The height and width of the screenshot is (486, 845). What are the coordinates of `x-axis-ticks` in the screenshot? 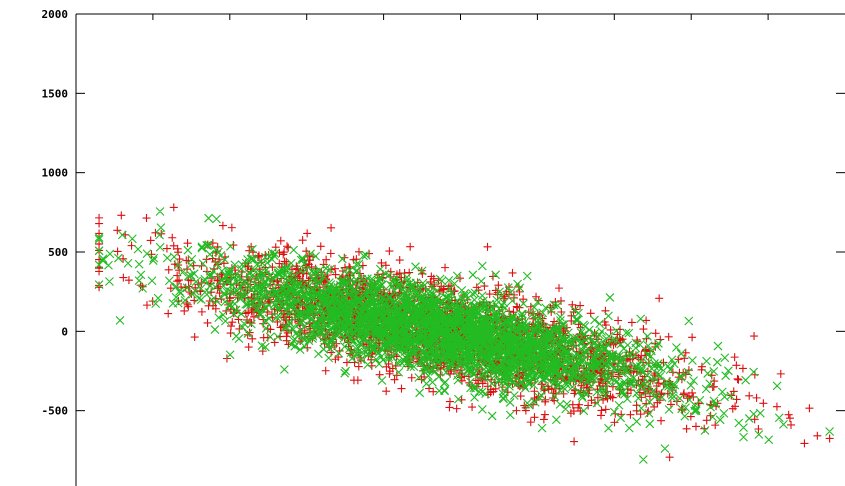 It's located at (460, 17).